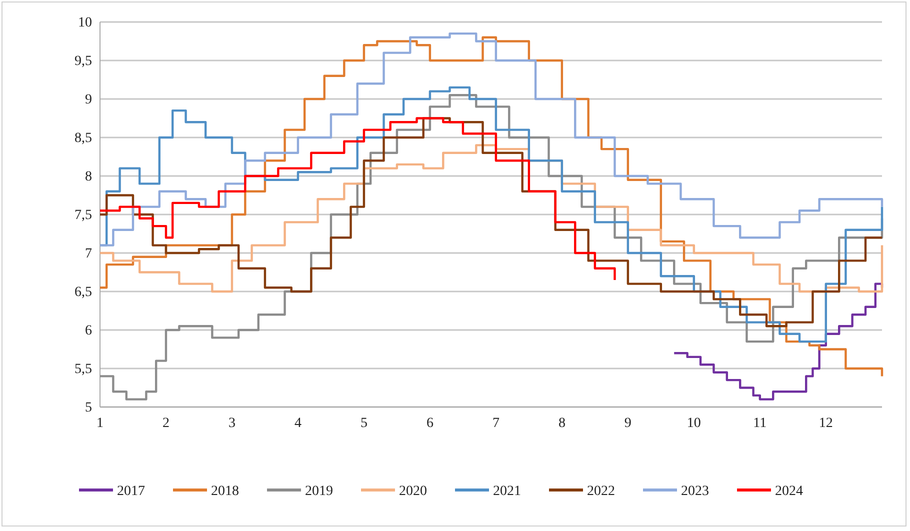 This screenshot has height=531, width=910. What do you see at coordinates (413, 491) in the screenshot?
I see `legend-label: 2020` at bounding box center [413, 491].